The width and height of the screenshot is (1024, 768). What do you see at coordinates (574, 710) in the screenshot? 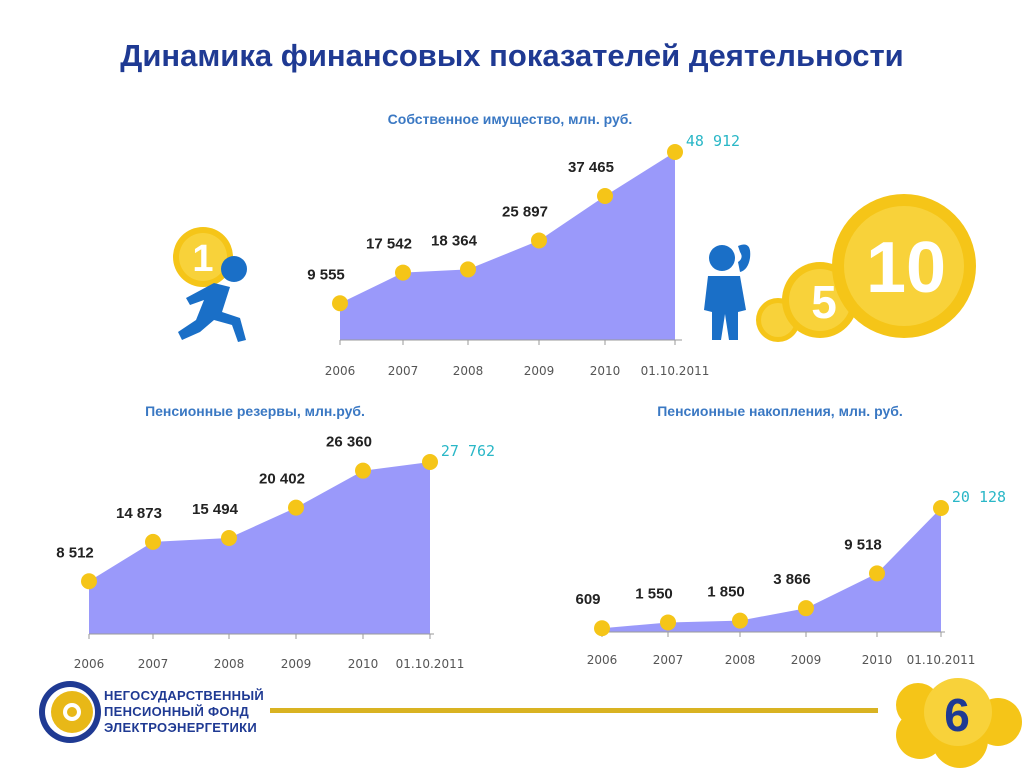
I see `footer-divider` at bounding box center [574, 710].